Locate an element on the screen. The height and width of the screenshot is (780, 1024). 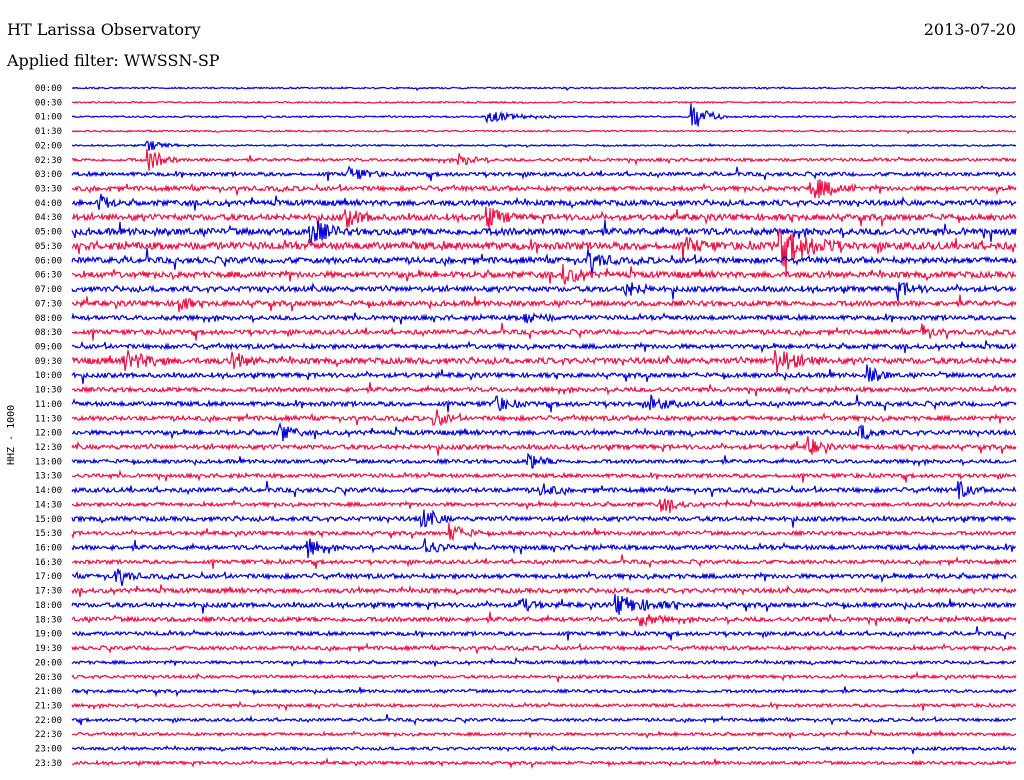
time-label-45: 22:30 is located at coordinates (48, 735).